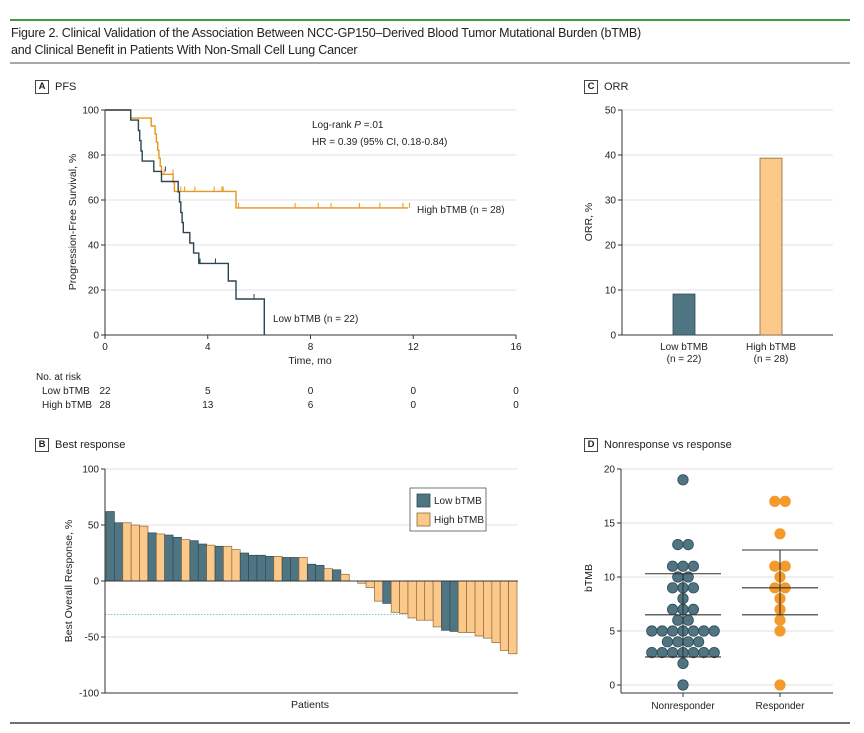 The height and width of the screenshot is (733, 864). I want to click on panel-c-label: C ORR, so click(606, 87).